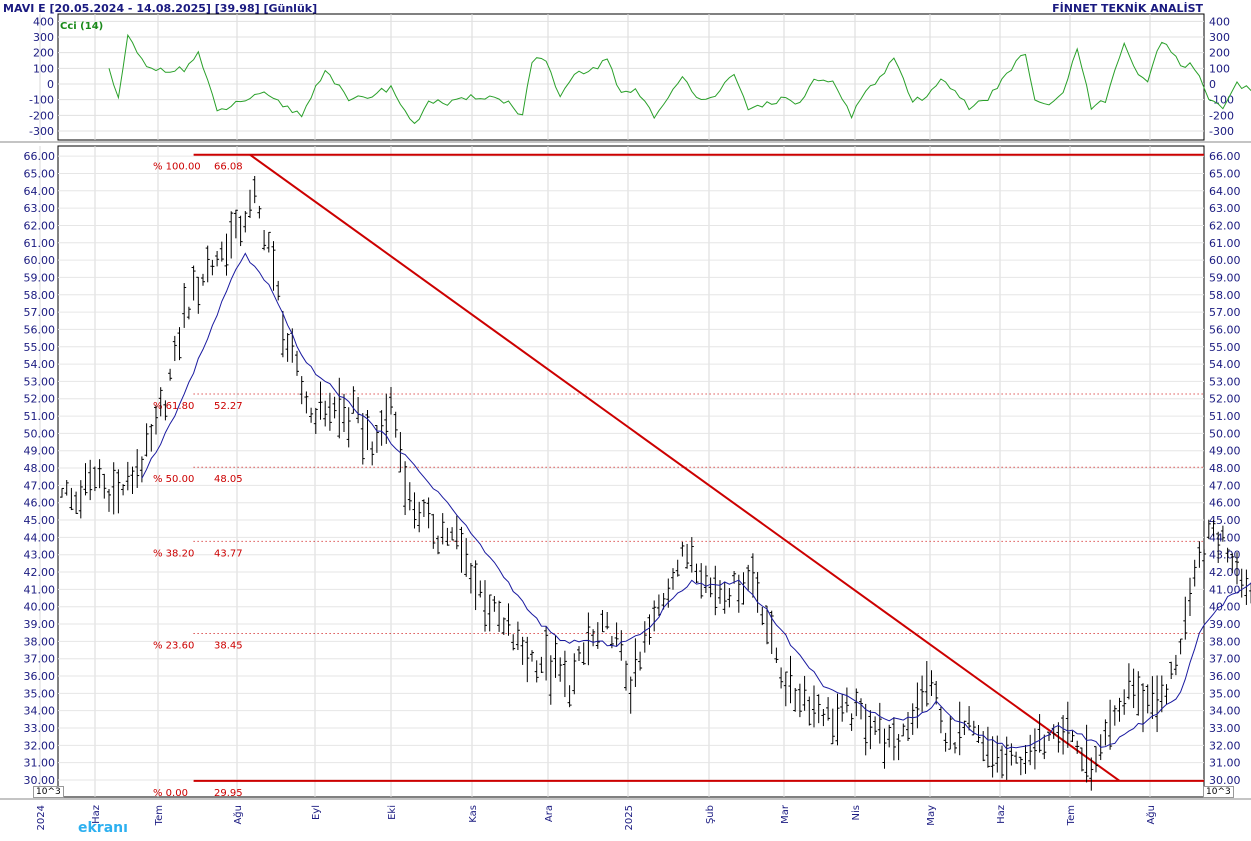 Image resolution: width=1251 pixels, height=841 pixels. I want to click on fib-level-value: 52.27, so click(228, 406).